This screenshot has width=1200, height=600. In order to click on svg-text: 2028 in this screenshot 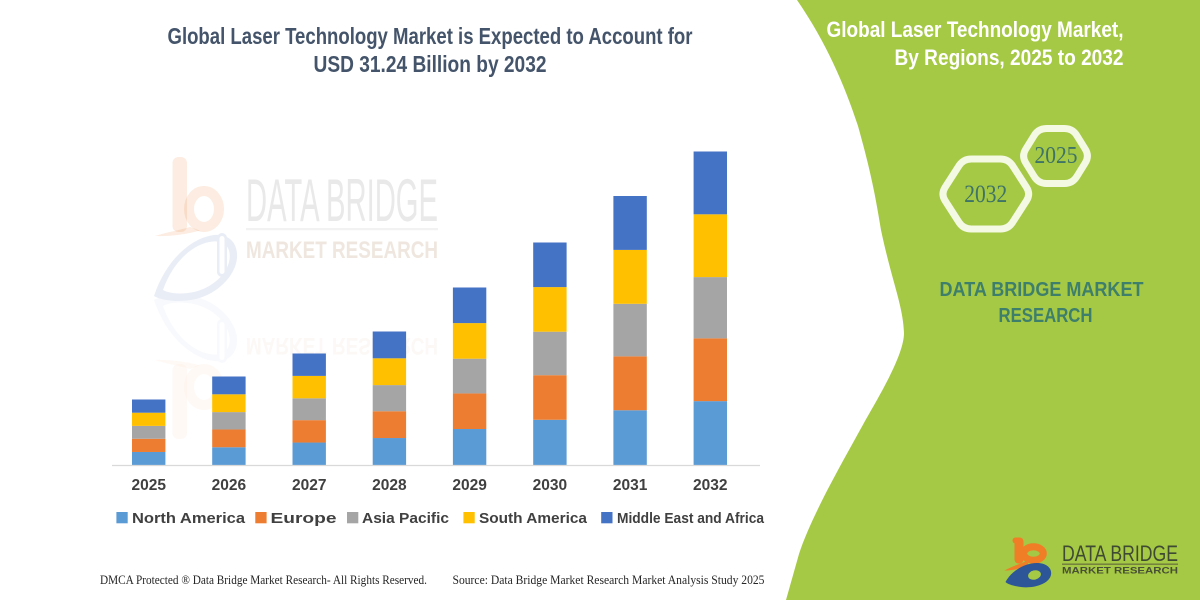, I will do `click(389, 485)`.